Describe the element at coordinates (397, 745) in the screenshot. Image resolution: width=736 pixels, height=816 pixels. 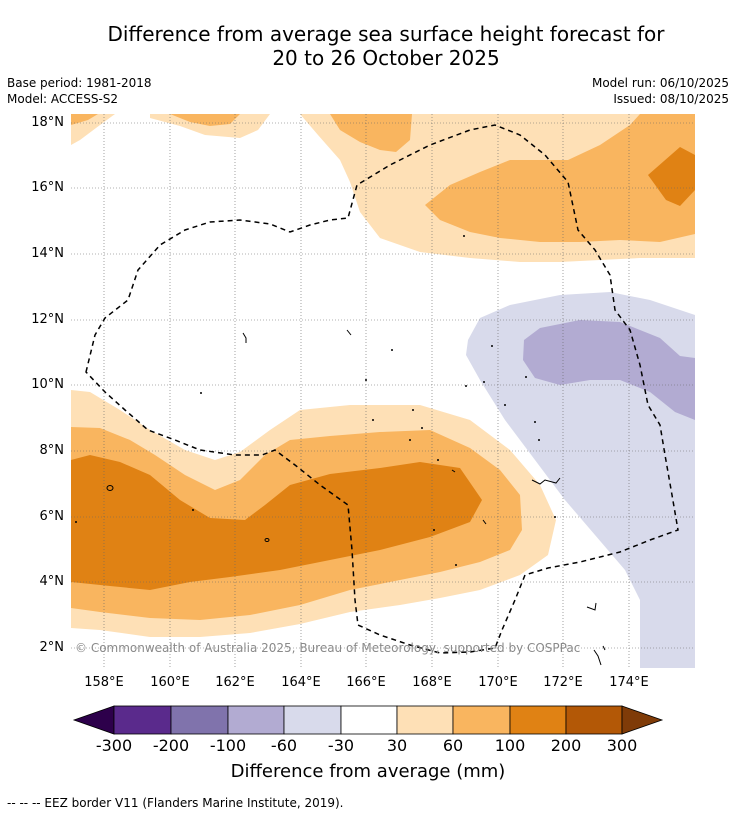
I see `colorbar-tick-30: 30` at that location.